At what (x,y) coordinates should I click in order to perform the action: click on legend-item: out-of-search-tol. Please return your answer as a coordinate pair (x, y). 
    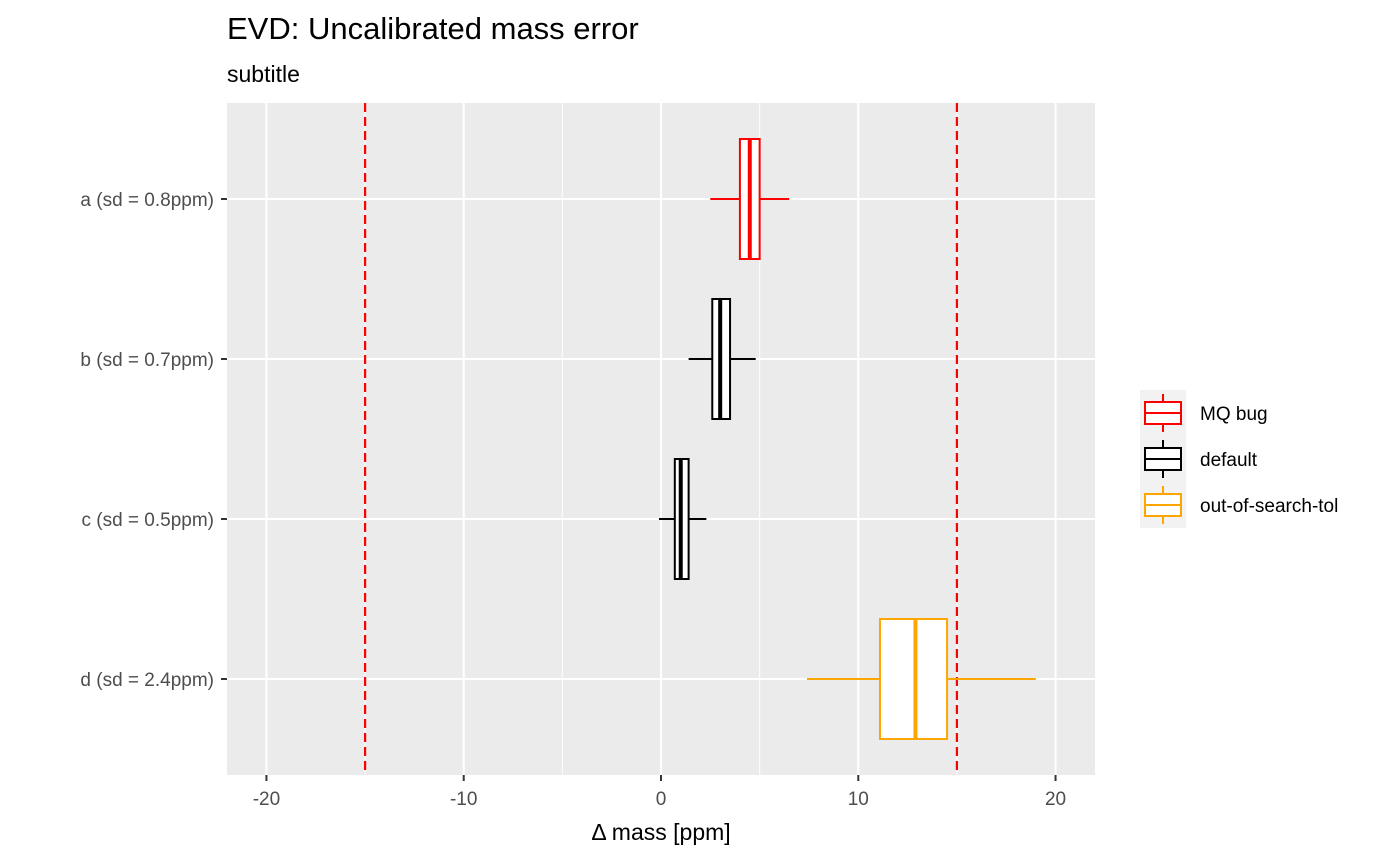
    Looking at the image, I should click on (1241, 505).